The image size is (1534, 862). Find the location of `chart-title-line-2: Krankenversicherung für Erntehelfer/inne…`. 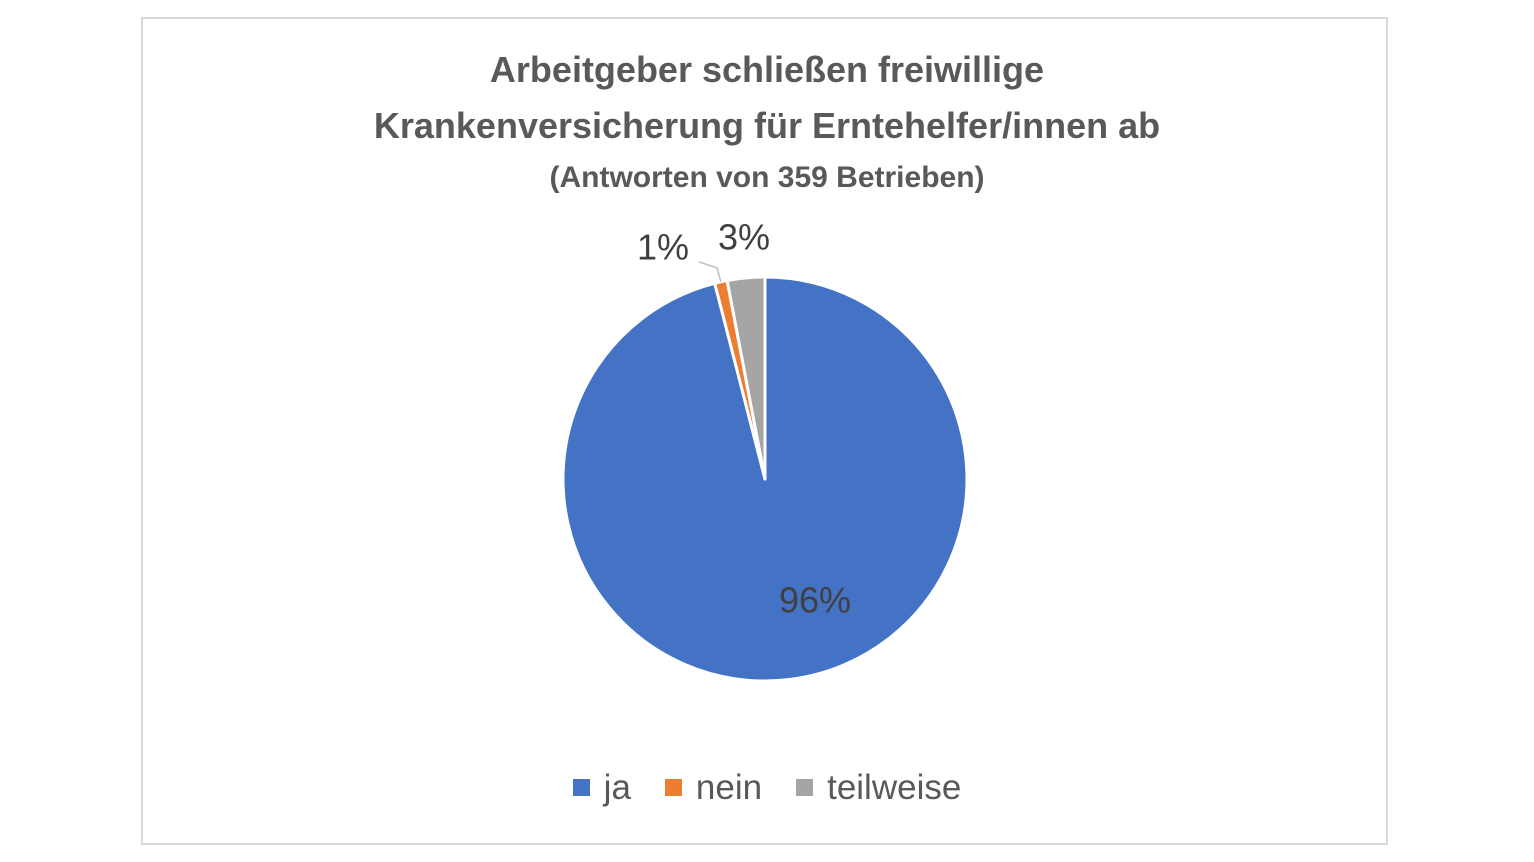

chart-title-line-2: Krankenversicherung für Erntehelfer/inne… is located at coordinates (767, 125).